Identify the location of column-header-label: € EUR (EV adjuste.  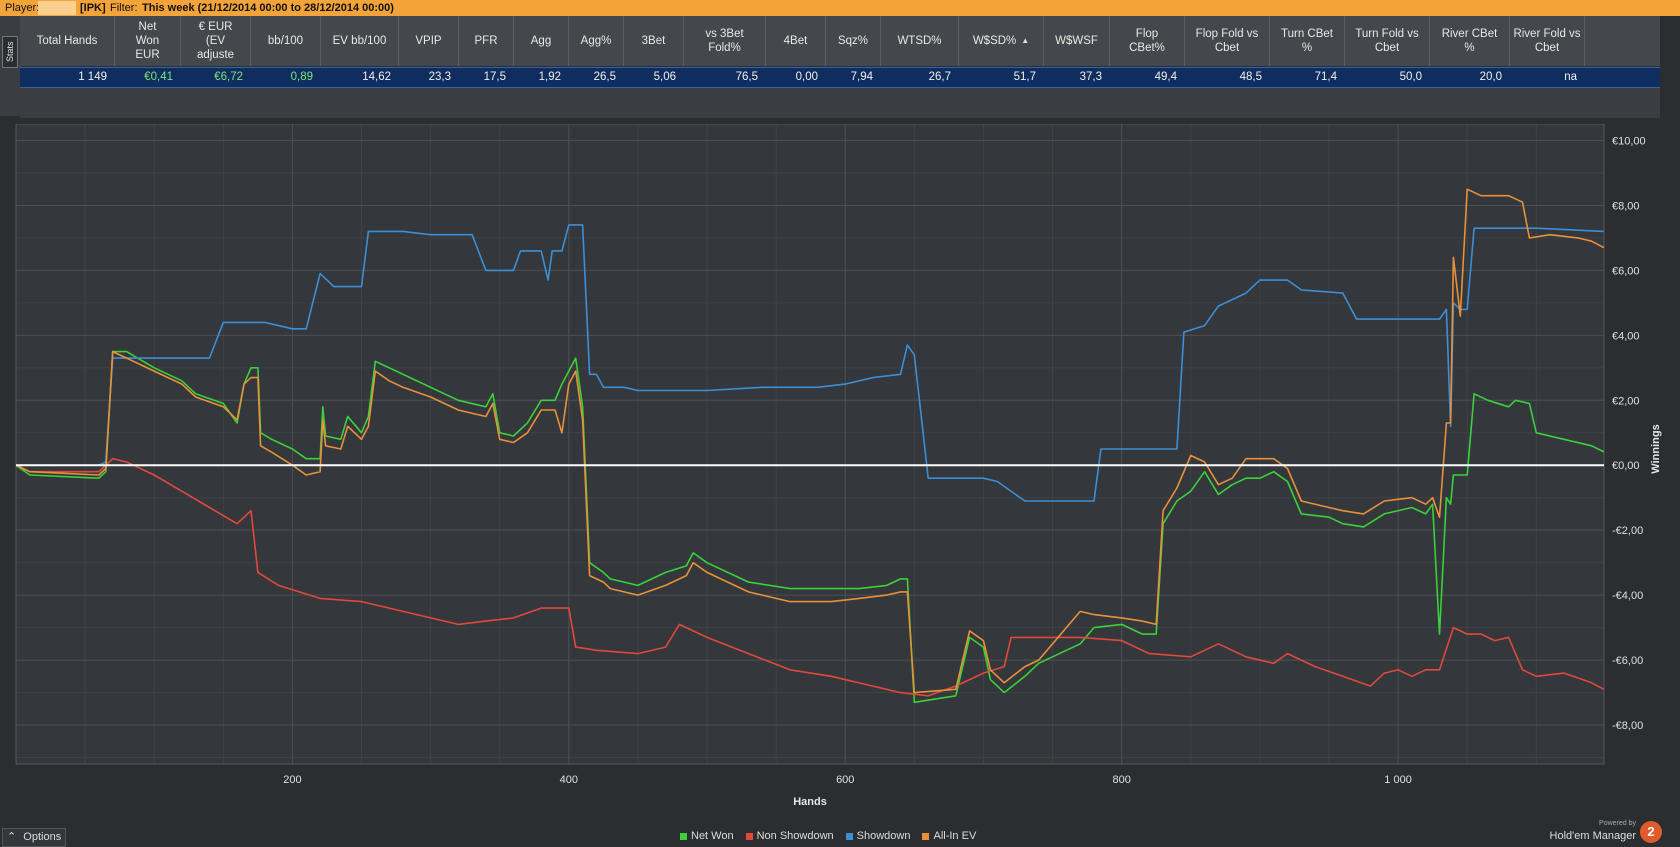
(215, 41).